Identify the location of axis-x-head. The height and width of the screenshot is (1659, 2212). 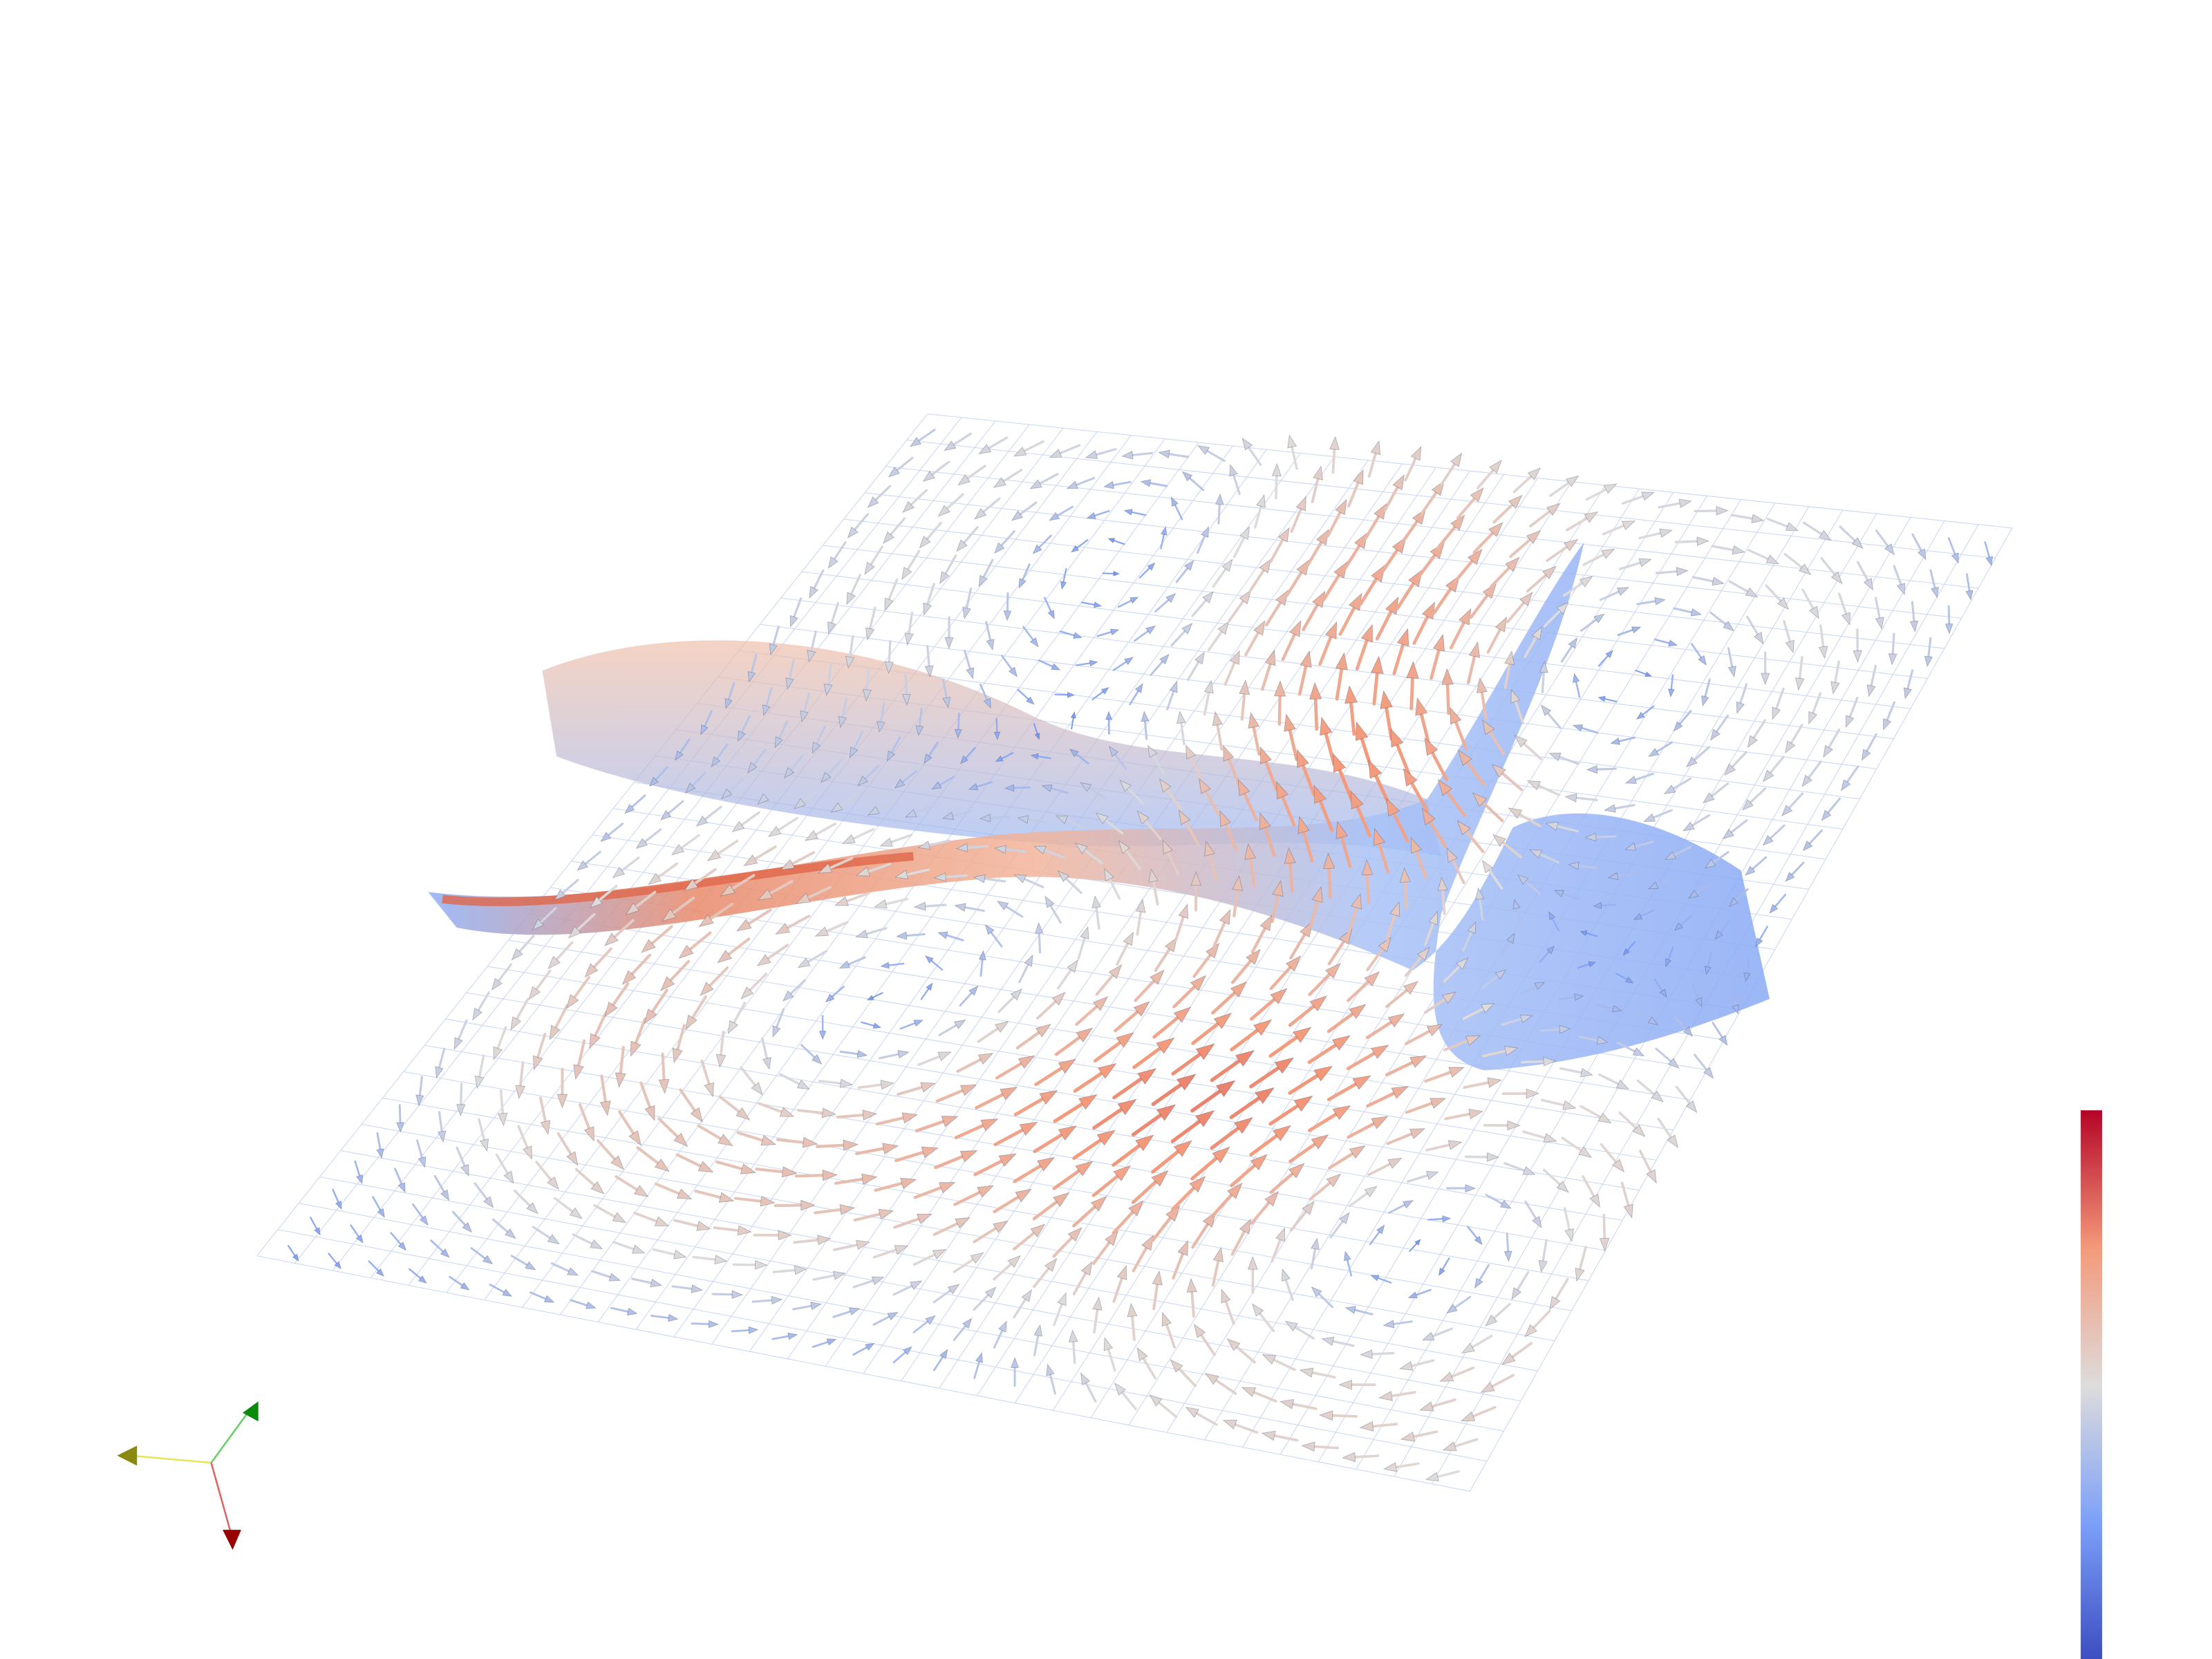
(128, 1455).